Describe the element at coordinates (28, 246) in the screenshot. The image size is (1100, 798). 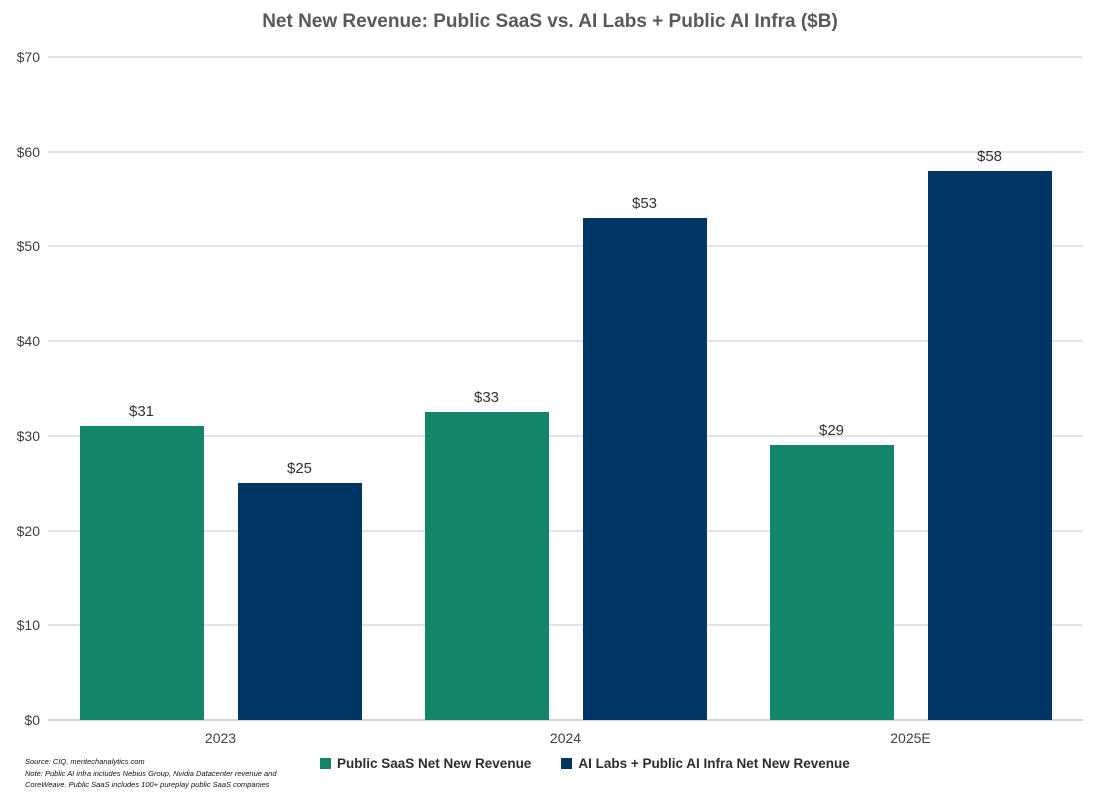
I see `y-axis-tick-label: $50` at that location.